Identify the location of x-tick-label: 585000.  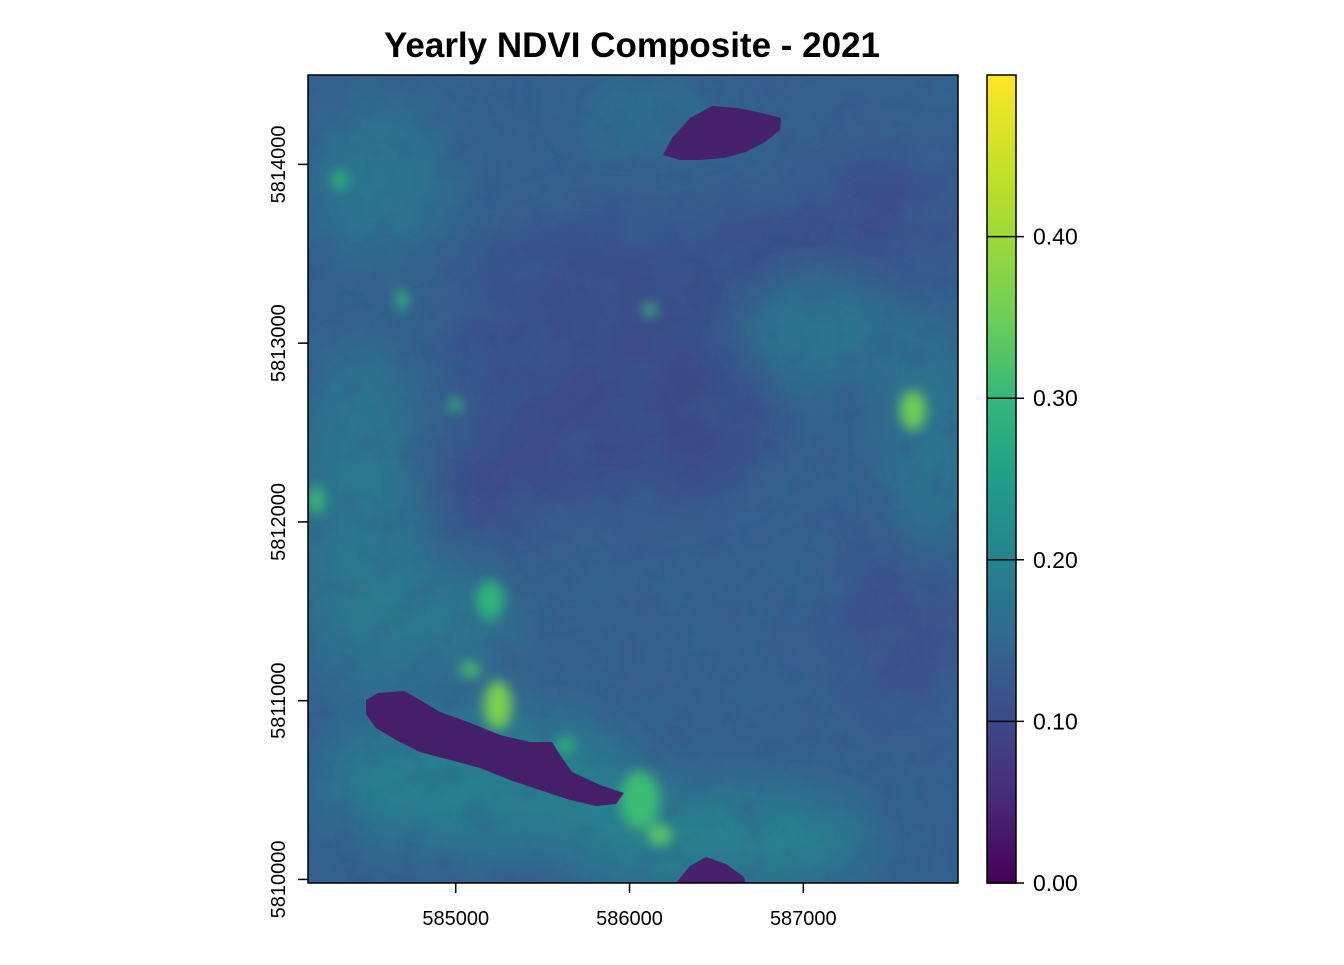
(455, 919).